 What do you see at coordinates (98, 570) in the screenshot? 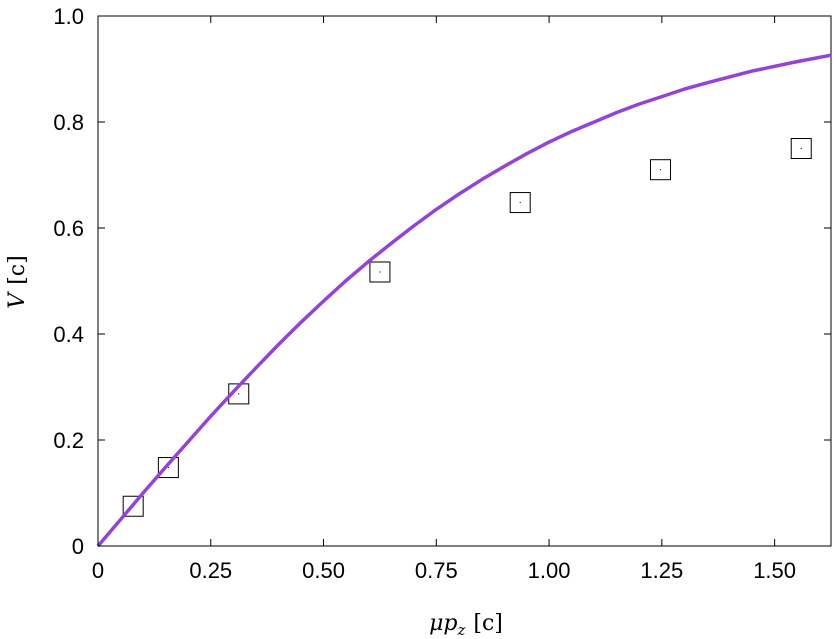
I see `x-tick-label: 0` at bounding box center [98, 570].